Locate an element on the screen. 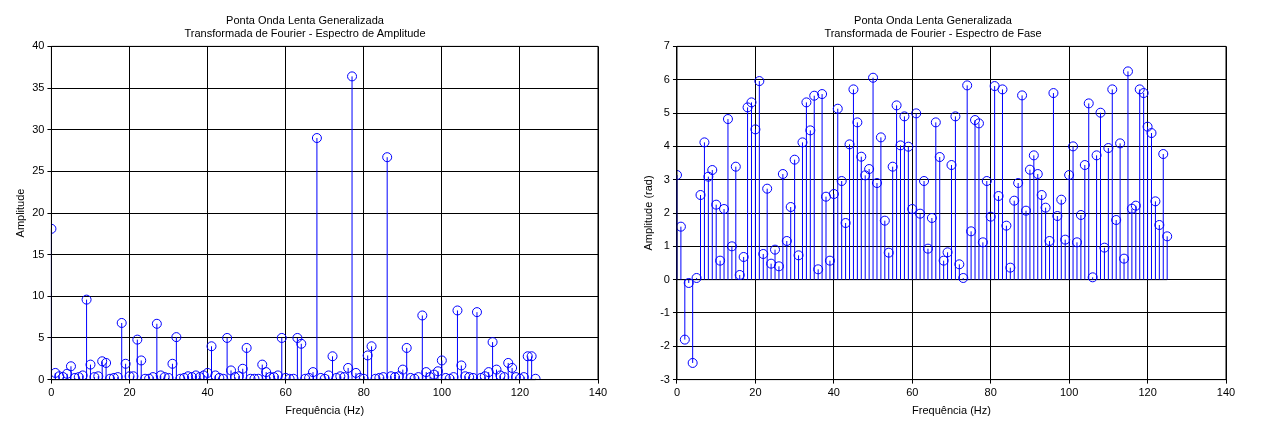 Image resolution: width=1265 pixels, height=430 pixels. y-tick-label: 7 is located at coordinates (666, 45).